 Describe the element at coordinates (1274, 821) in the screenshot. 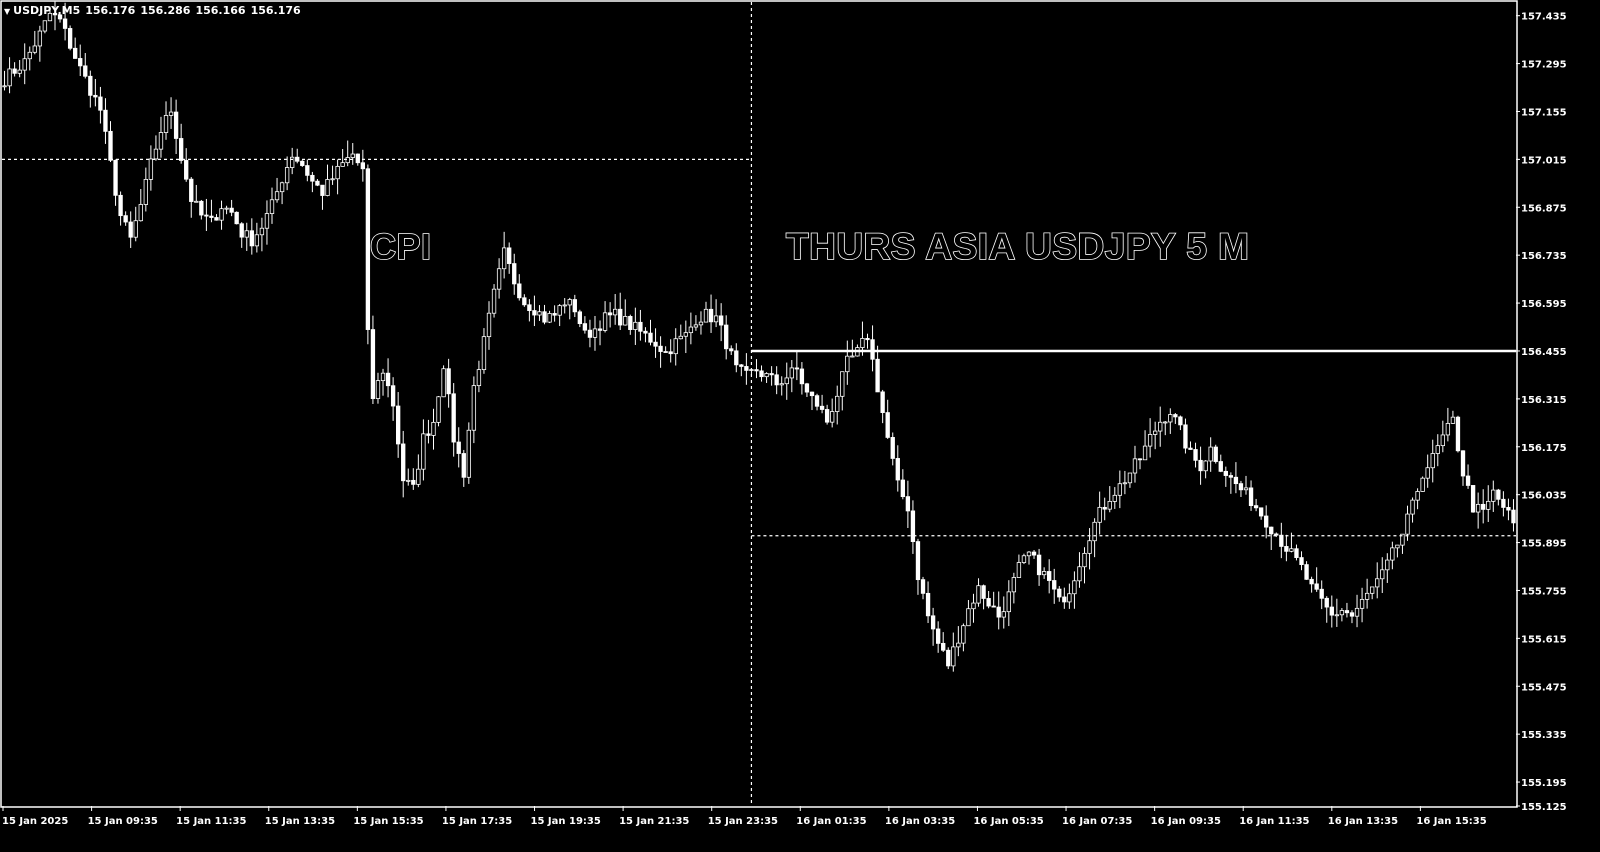

I see `x-tick-label: 16 Jan 11:35` at that location.